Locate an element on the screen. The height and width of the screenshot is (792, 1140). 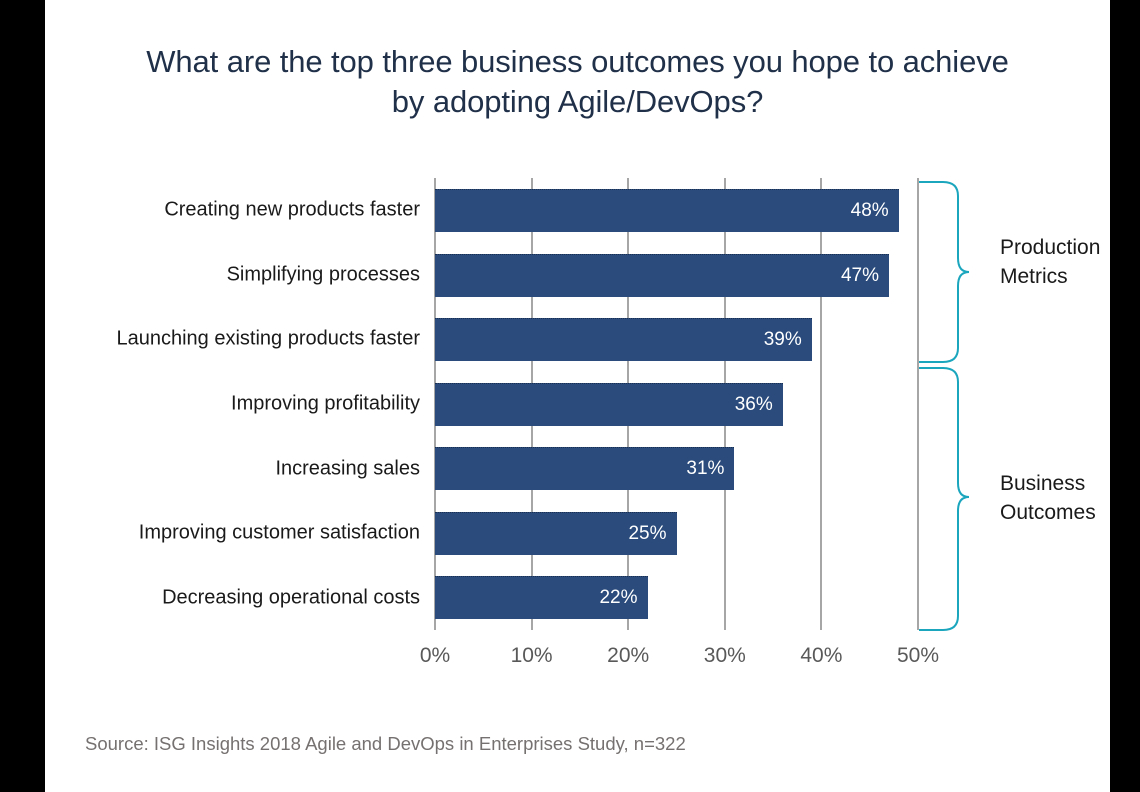
bar-value-label: 47% is located at coordinates (860, 275).